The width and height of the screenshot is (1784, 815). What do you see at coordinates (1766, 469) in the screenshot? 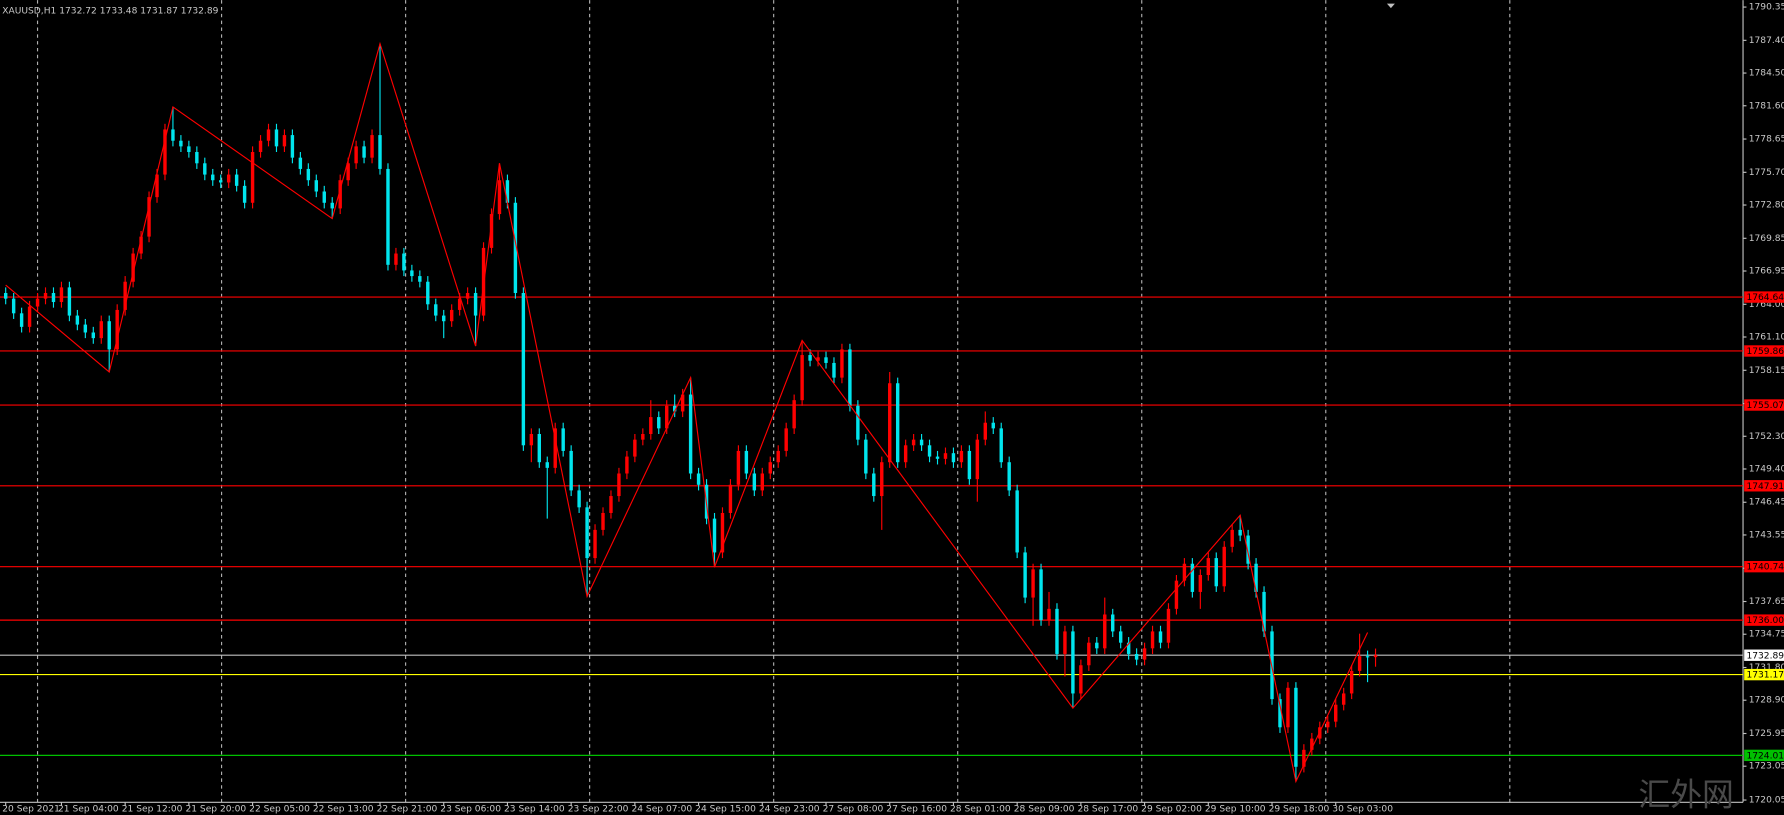
I see `y-tick-label: 1749.40` at bounding box center [1766, 469].